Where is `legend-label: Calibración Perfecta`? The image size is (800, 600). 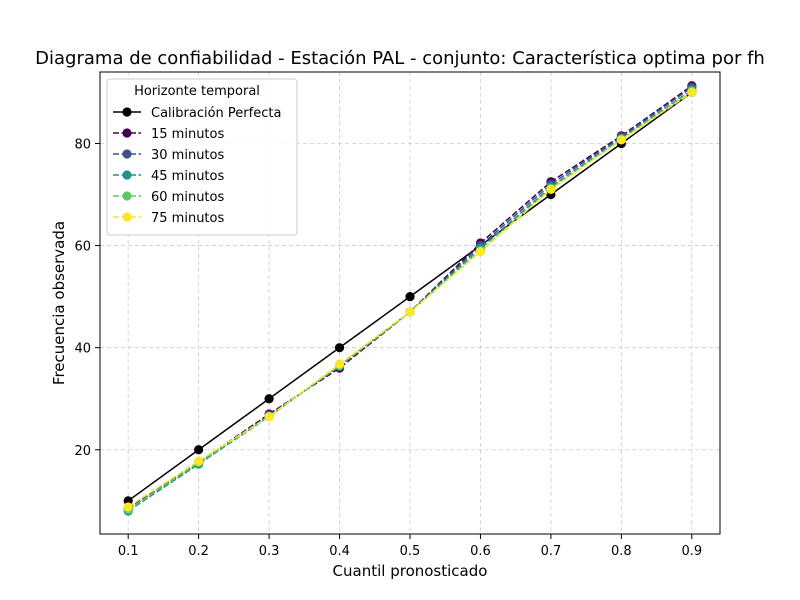
legend-label: Calibración Perfecta is located at coordinates (216, 113).